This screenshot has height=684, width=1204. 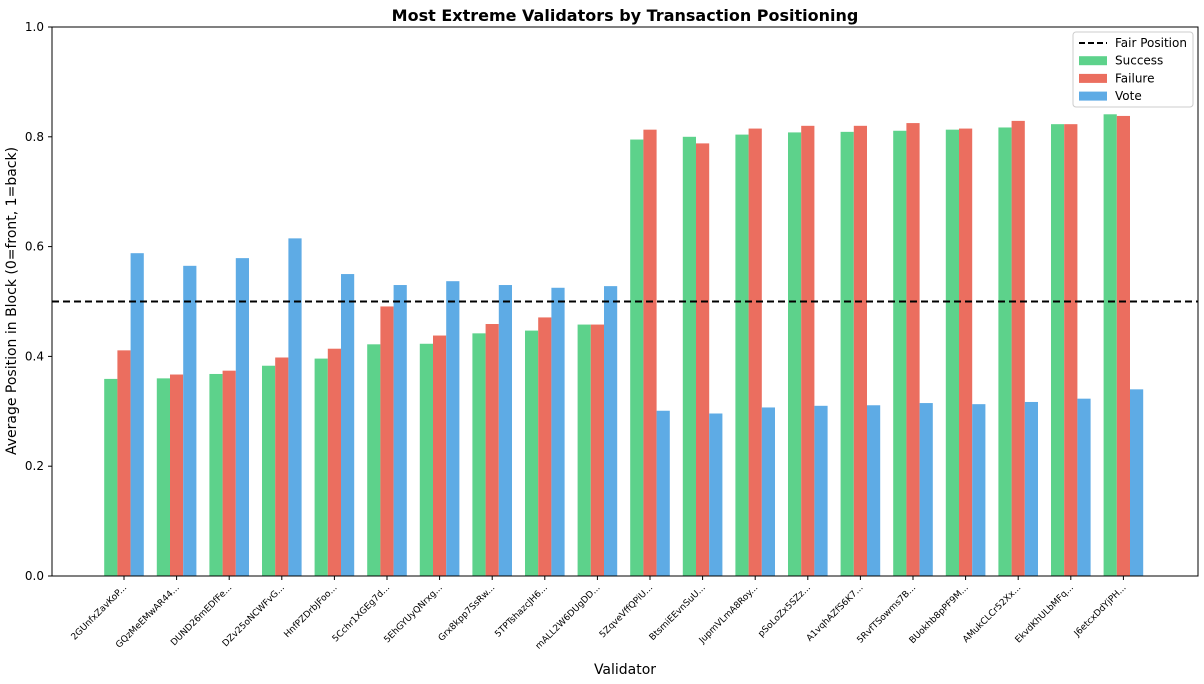 I want to click on y-tick-label-1: 0.2, so click(x=34, y=466).